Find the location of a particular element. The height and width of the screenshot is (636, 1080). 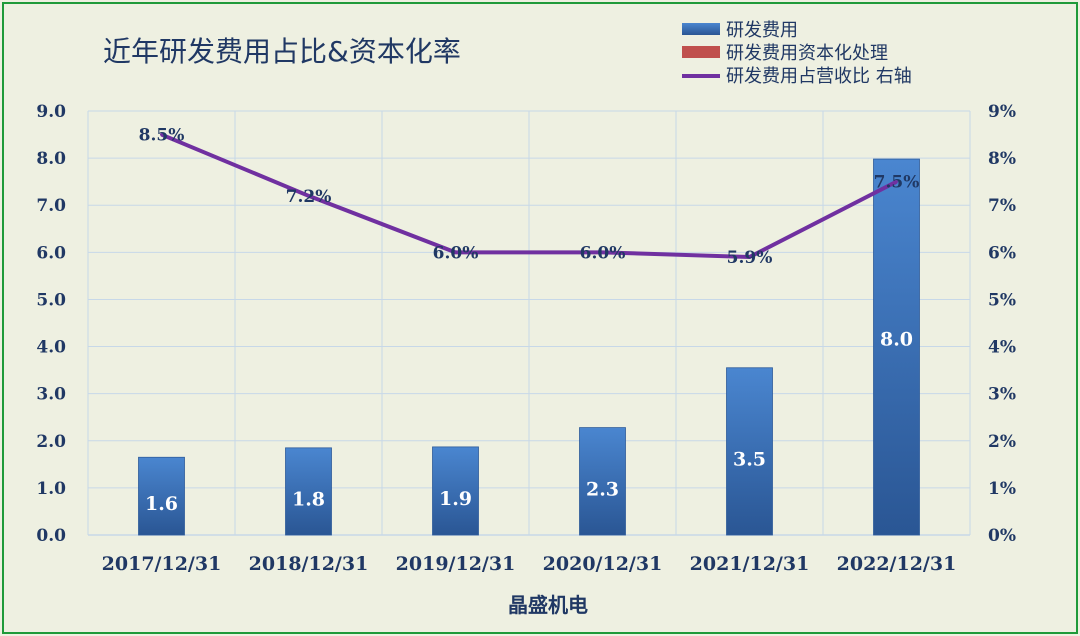

x-tick-label: 2018/12/31 is located at coordinates (309, 564).